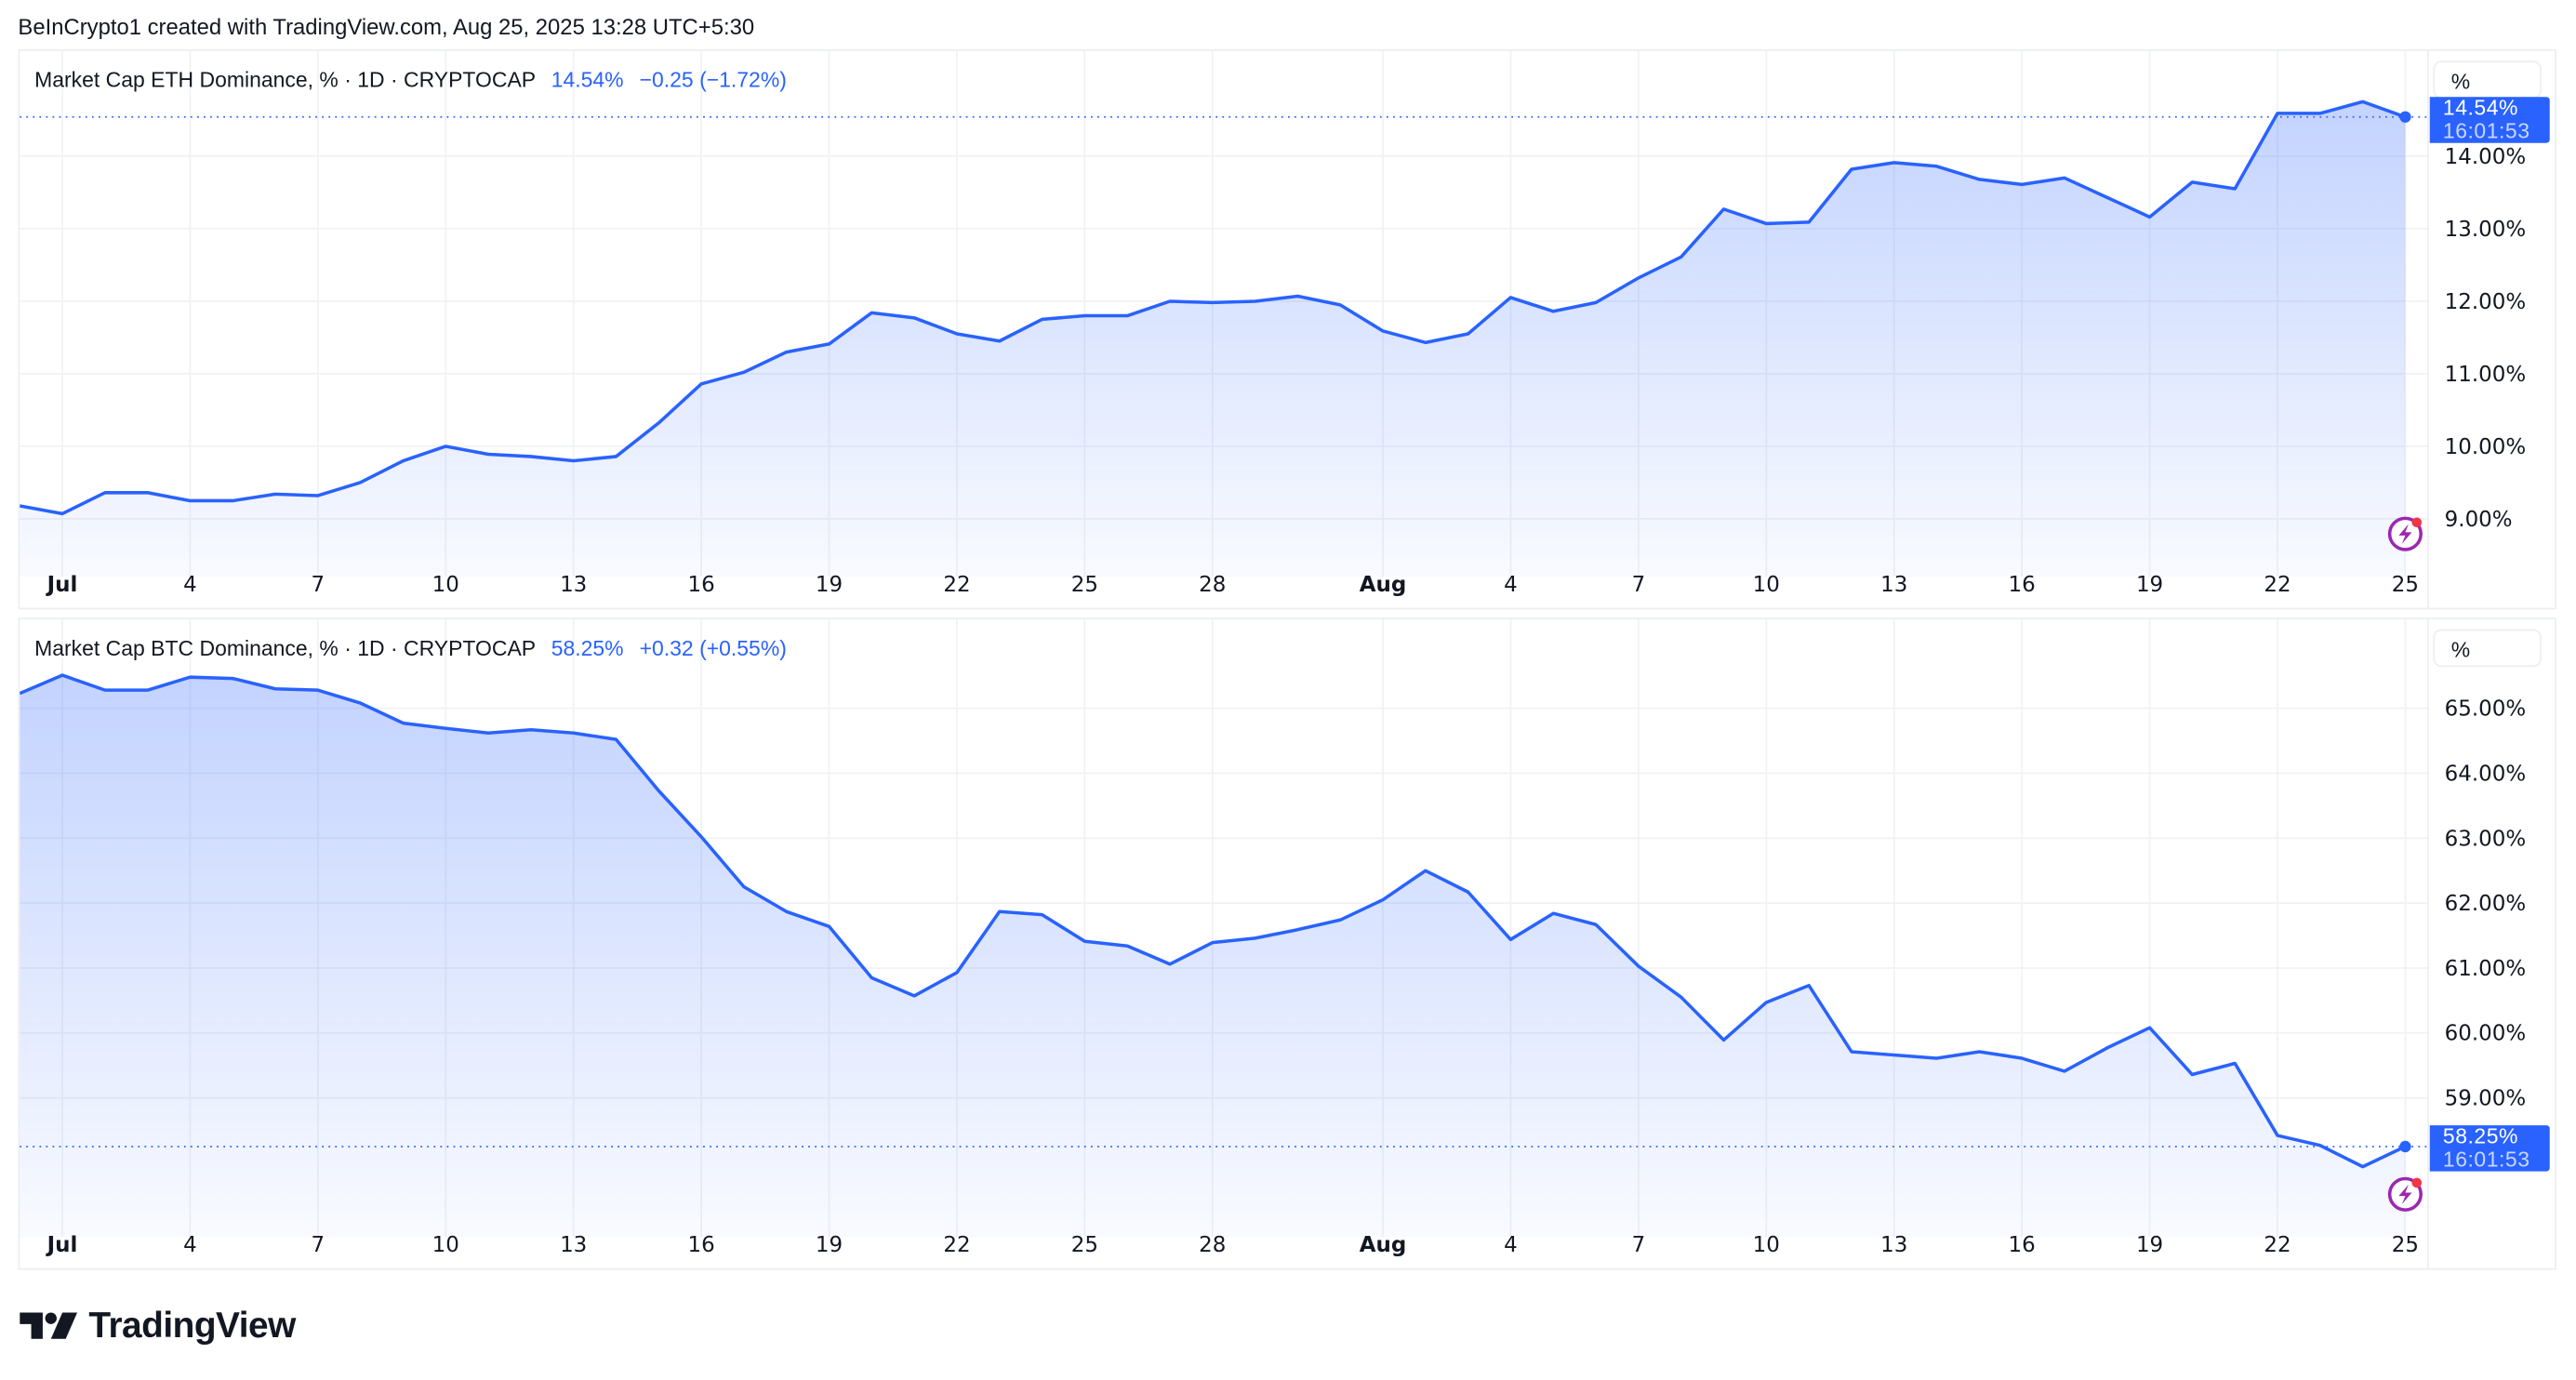  I want to click on last-price-value: 58.25%, so click(2480, 1135).